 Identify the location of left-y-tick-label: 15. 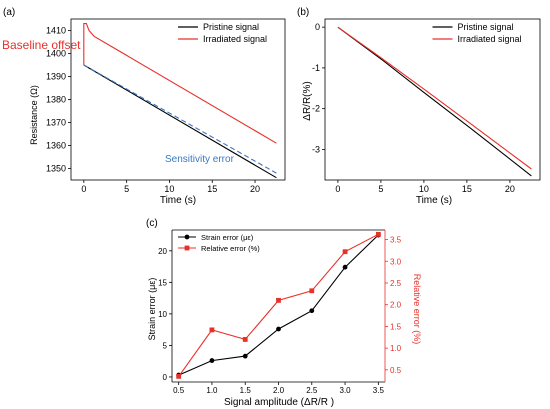
(162, 282).